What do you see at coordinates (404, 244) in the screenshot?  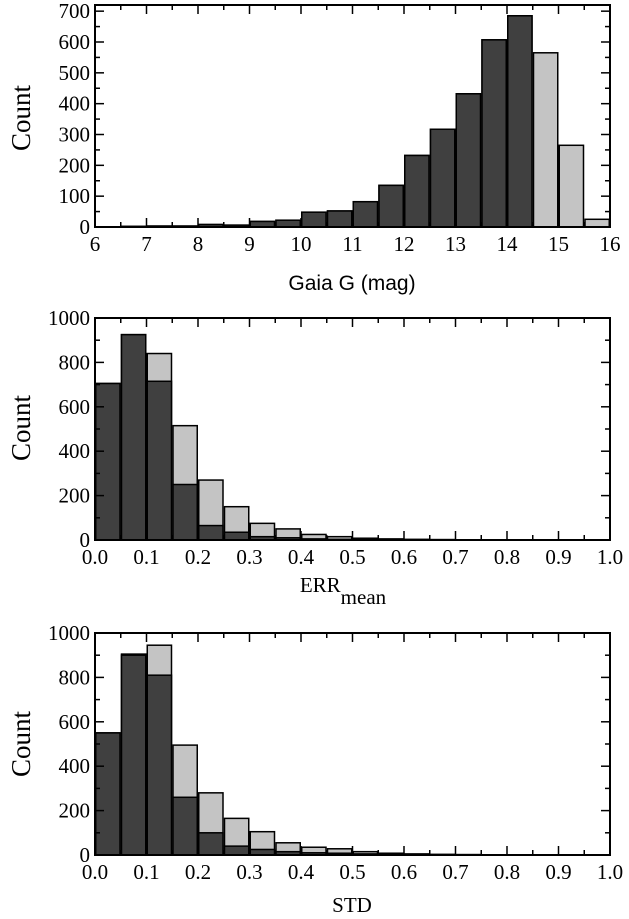 I see `x-tick-label: 12` at bounding box center [404, 244].